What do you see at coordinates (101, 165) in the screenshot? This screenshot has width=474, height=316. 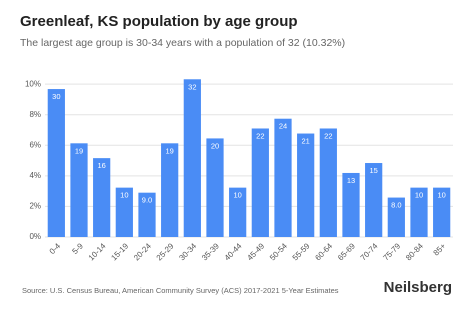 I see `bar-label: 16` at bounding box center [101, 165].